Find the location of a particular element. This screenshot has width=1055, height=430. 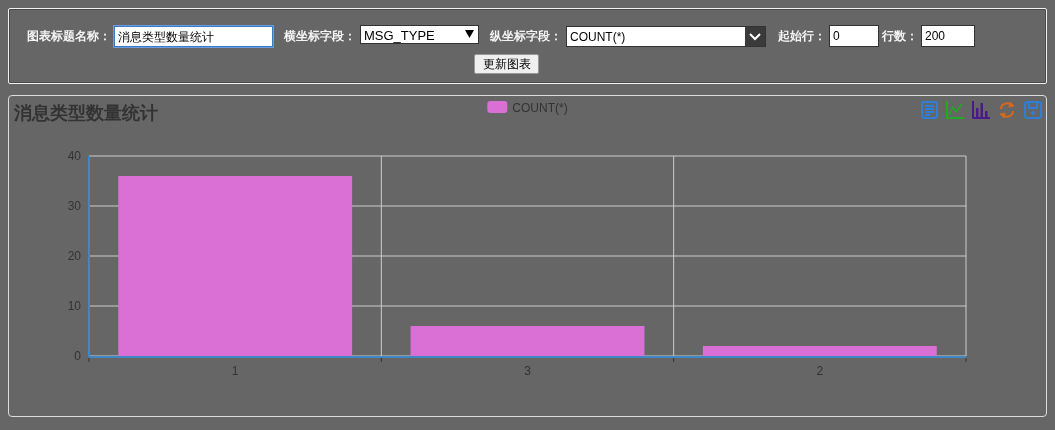

label: 横坐标字段： is located at coordinates (320, 36).